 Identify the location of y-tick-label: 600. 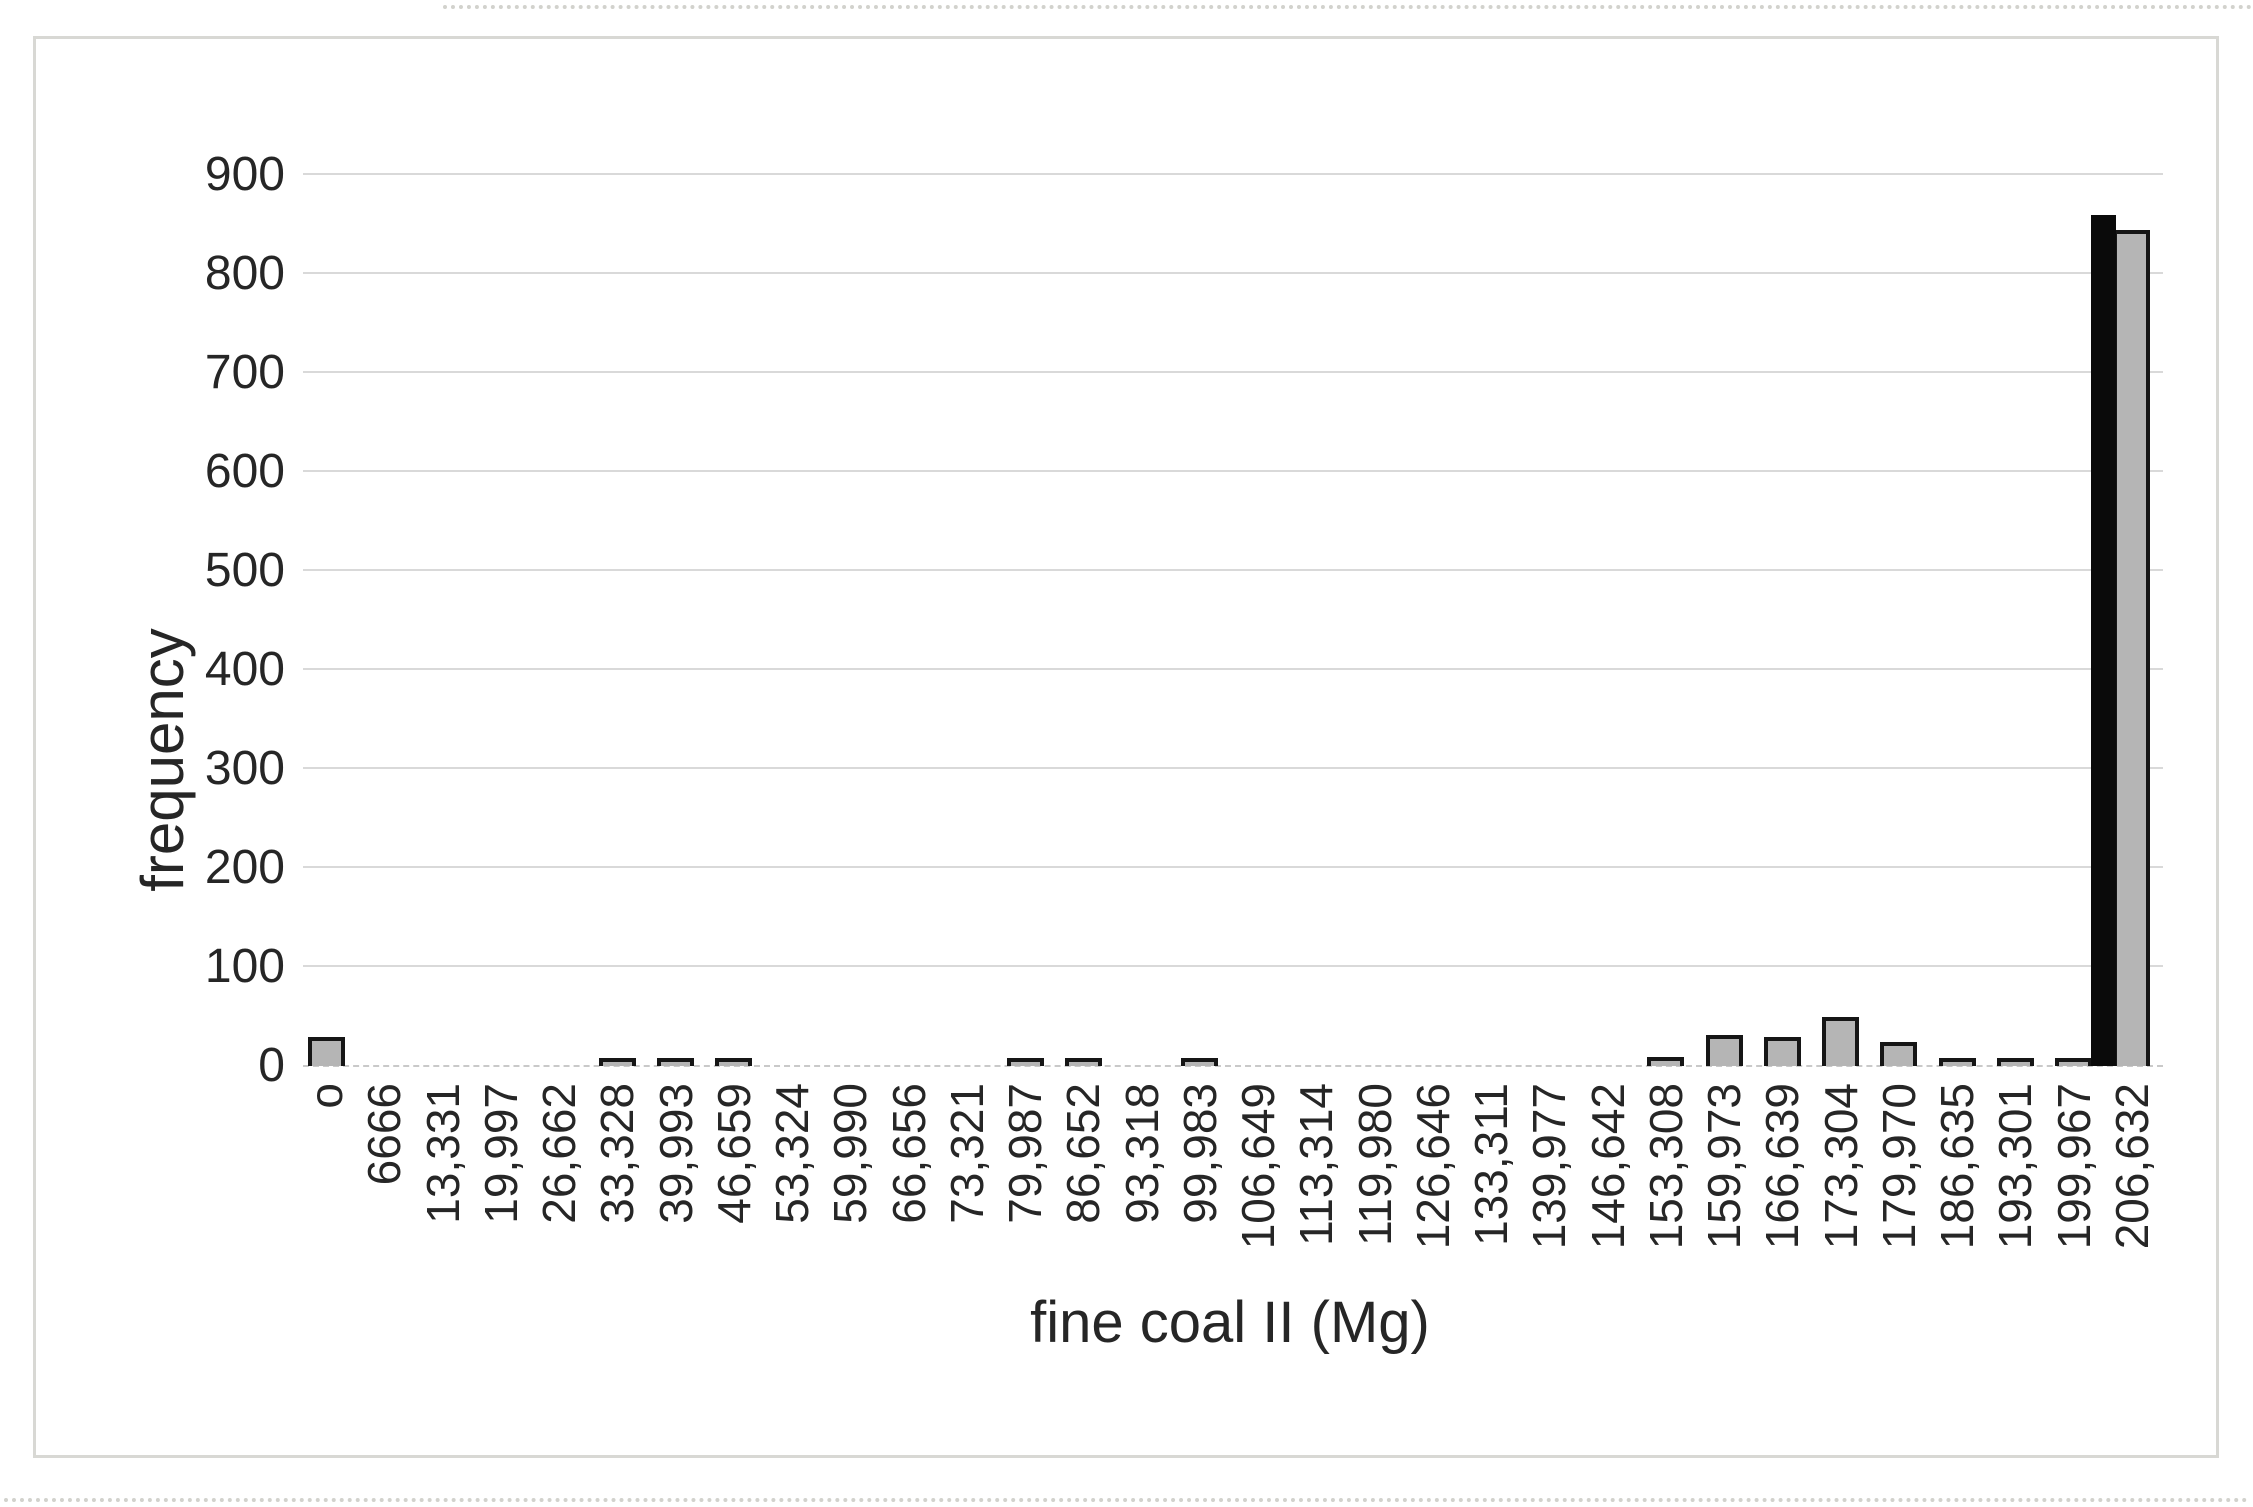
(244, 471).